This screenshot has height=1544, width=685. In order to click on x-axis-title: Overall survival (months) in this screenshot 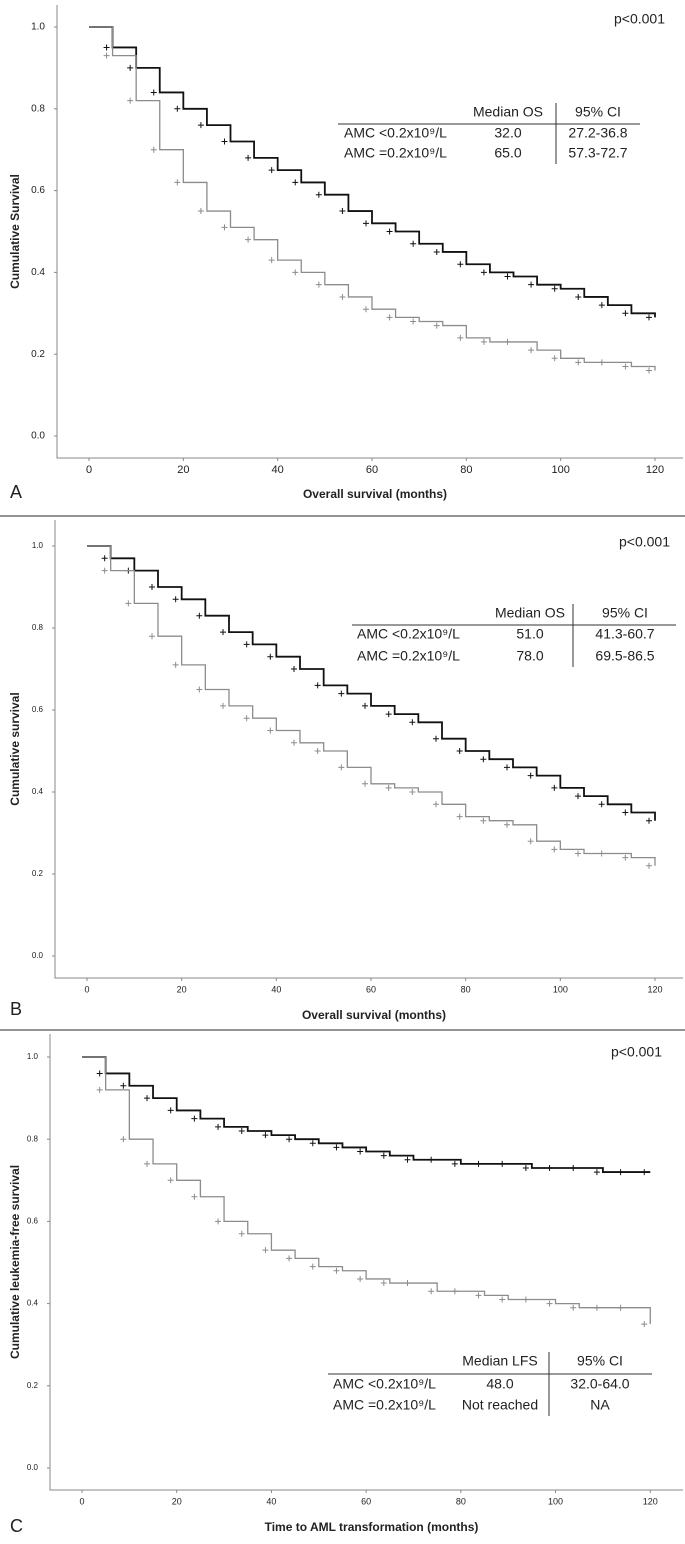, I will do `click(375, 494)`.